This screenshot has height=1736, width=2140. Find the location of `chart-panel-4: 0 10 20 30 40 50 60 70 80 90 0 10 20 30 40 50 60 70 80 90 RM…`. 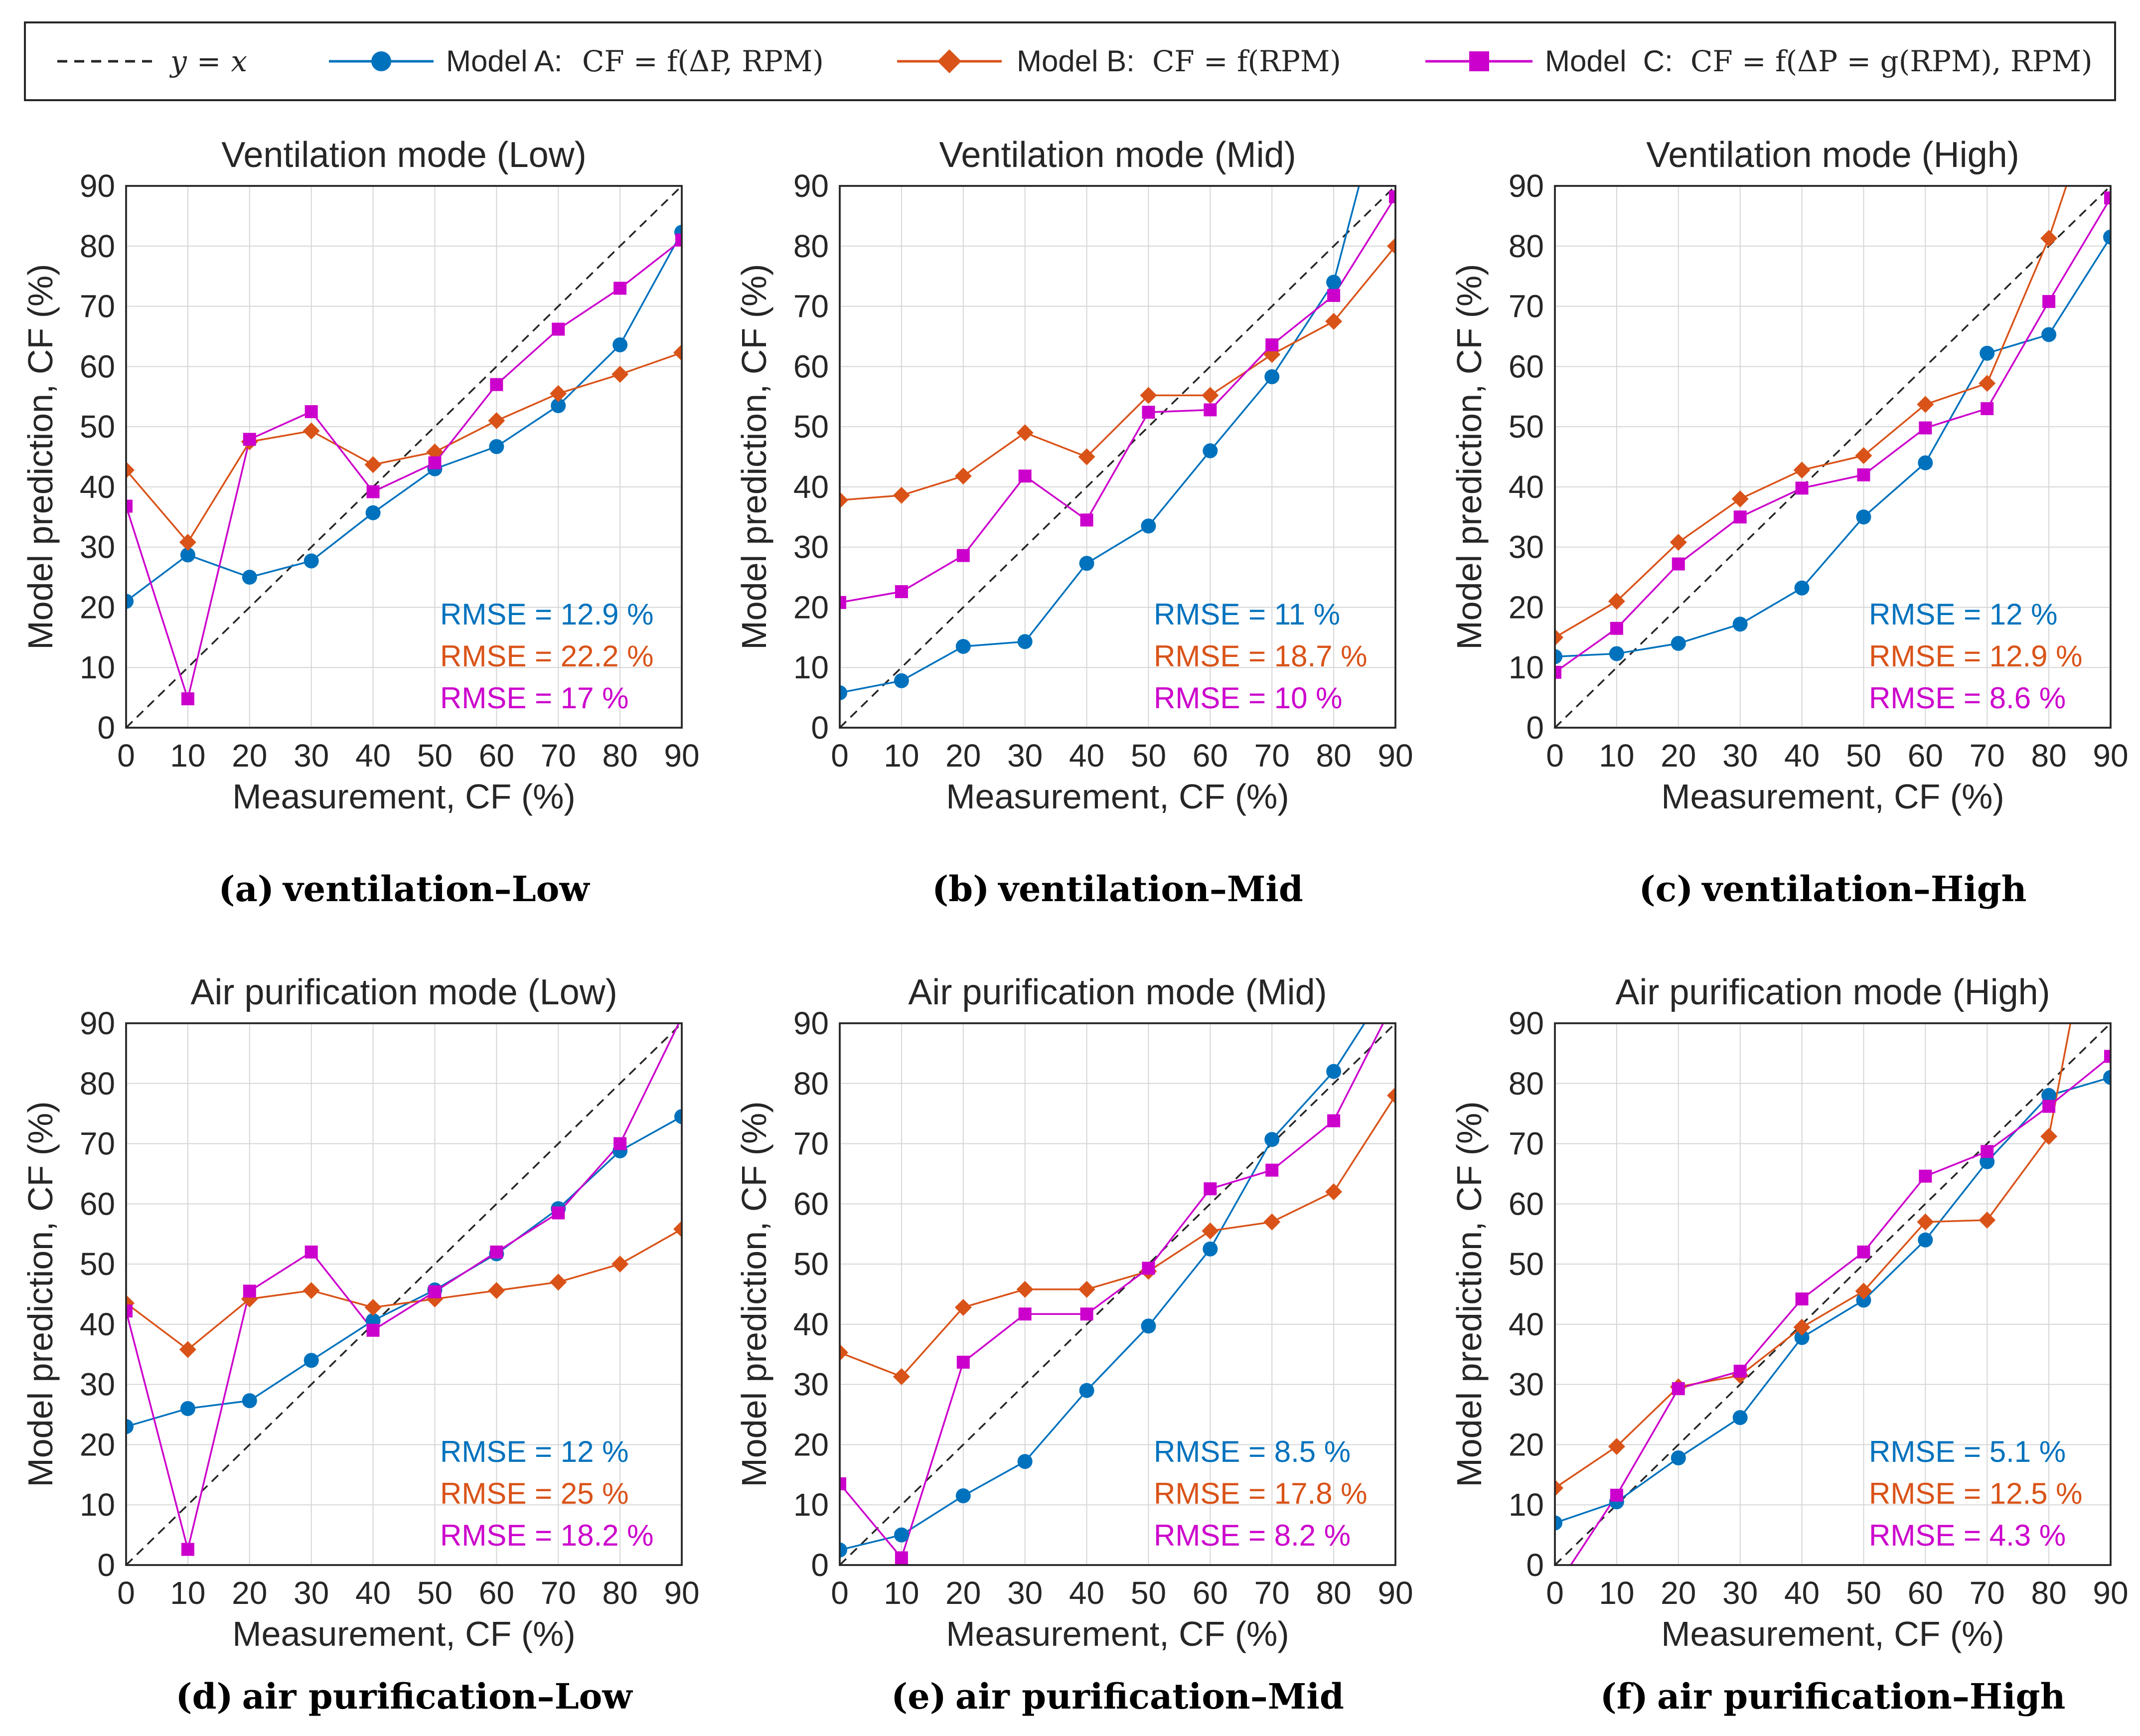

chart-panel-4: 0 10 20 30 40 50 60 70 80 90 0 10 20 30 40 50 60 70 80 90 RM… is located at coordinates (360, 1344).